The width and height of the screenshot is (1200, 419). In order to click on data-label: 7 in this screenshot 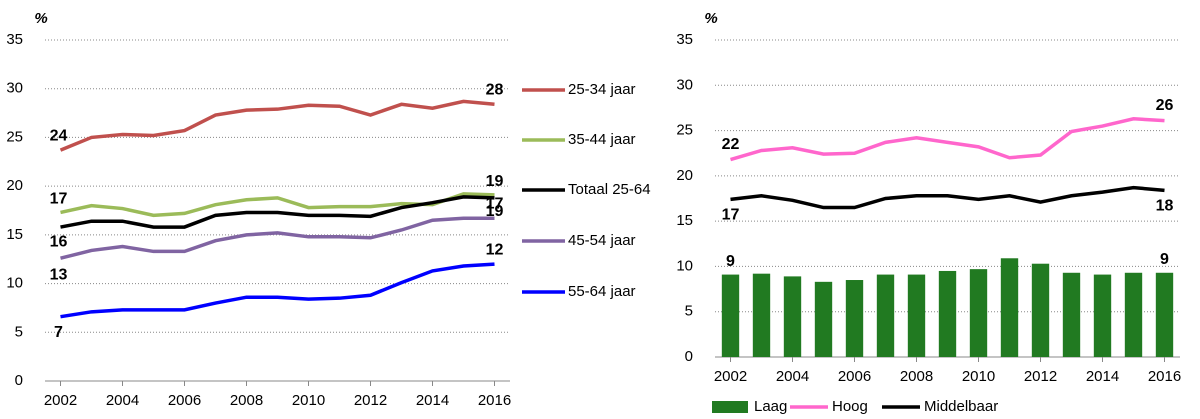, I will do `click(58, 332)`.